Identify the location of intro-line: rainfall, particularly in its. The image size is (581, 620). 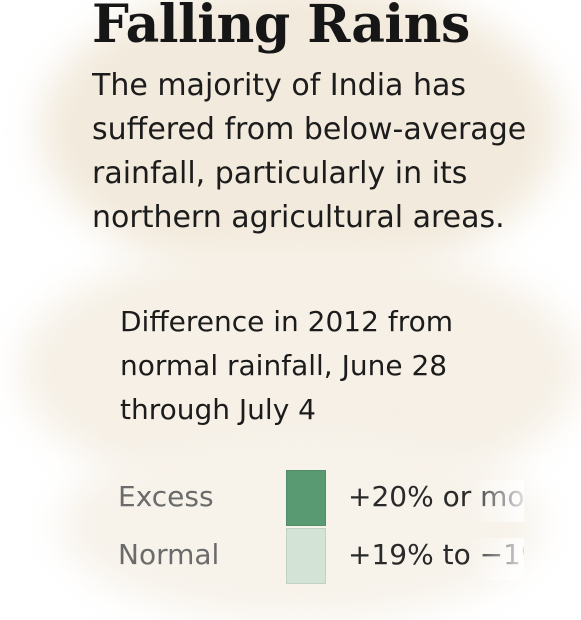
(280, 173).